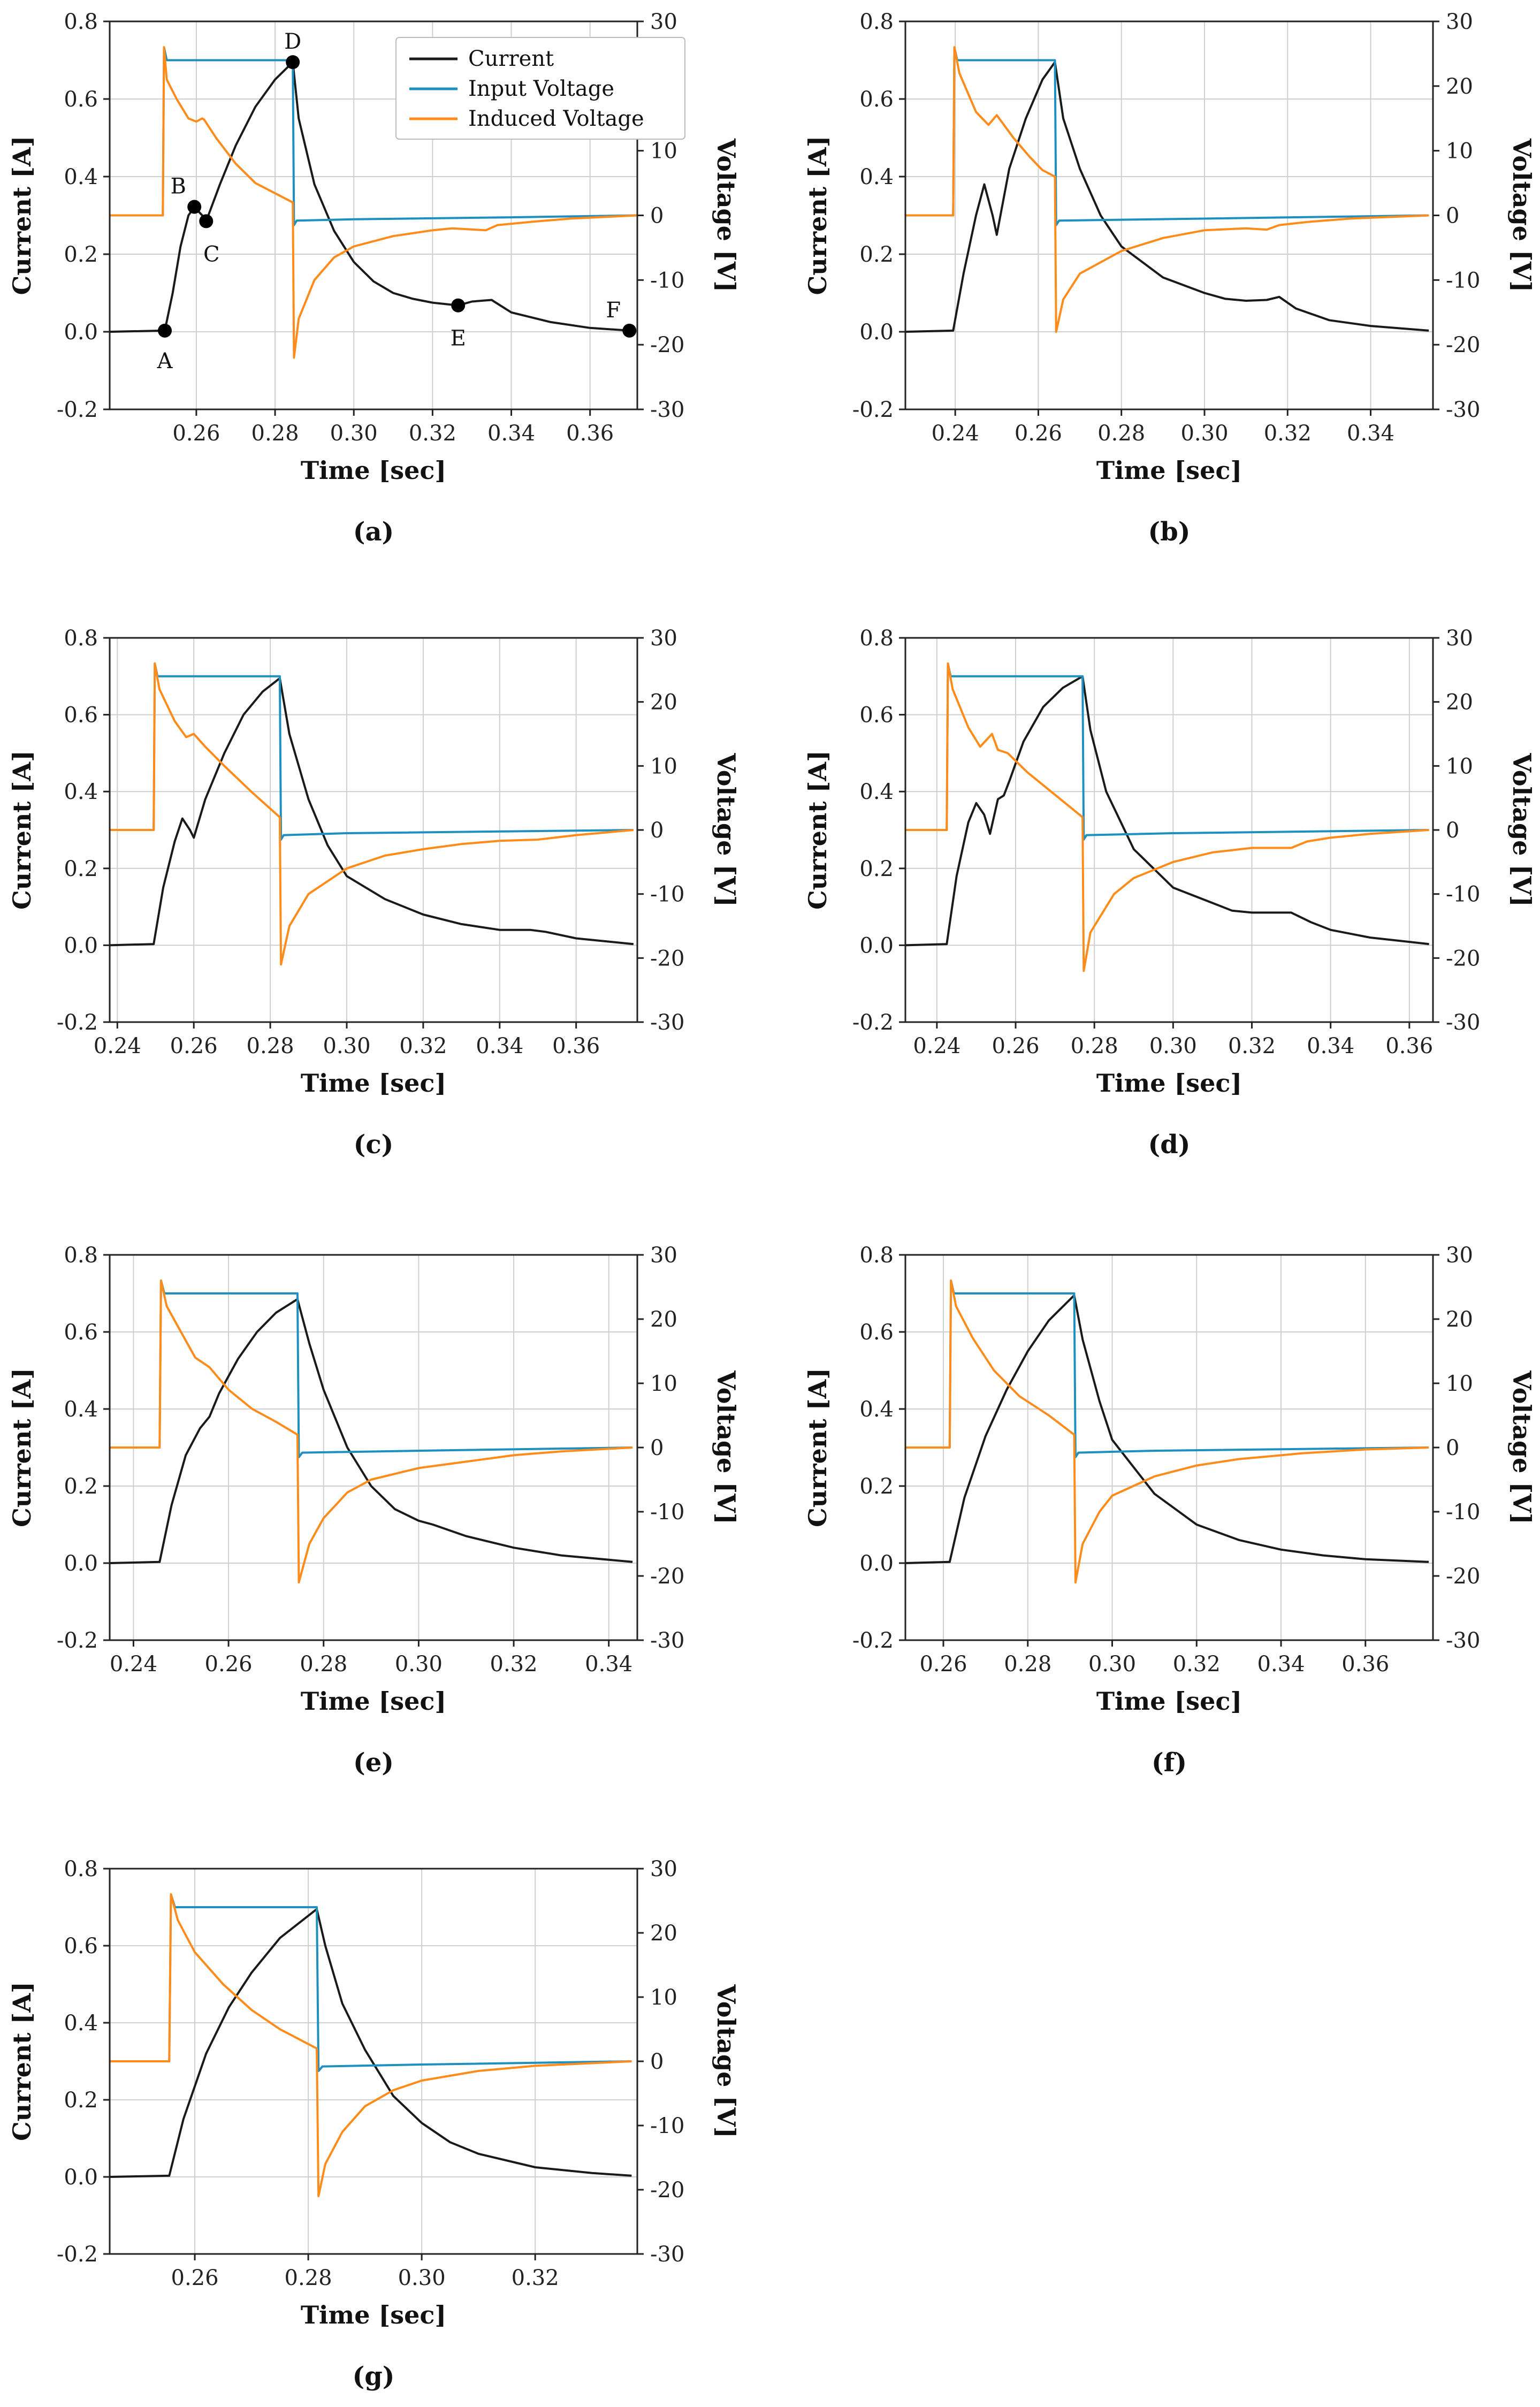 The image size is (1540, 2407). Describe the element at coordinates (1169, 1145) in the screenshot. I see `panel-caption: (d)` at that location.